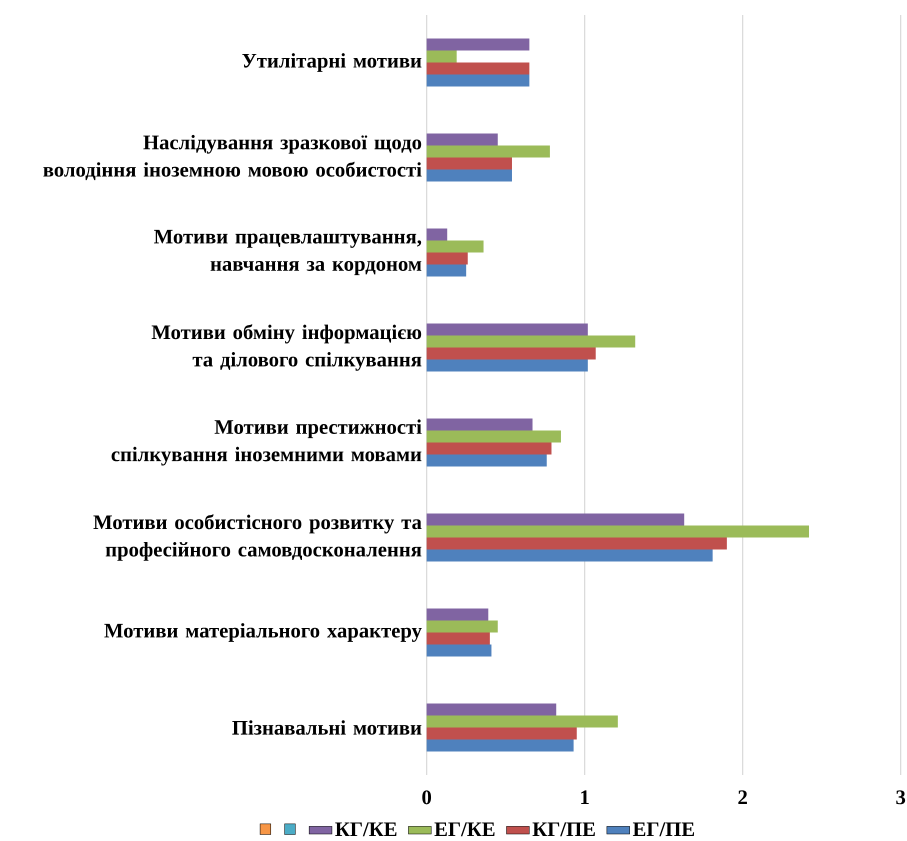 This screenshot has height=841, width=907. What do you see at coordinates (427, 797) in the screenshot?
I see `x-tick-label: 0` at bounding box center [427, 797].